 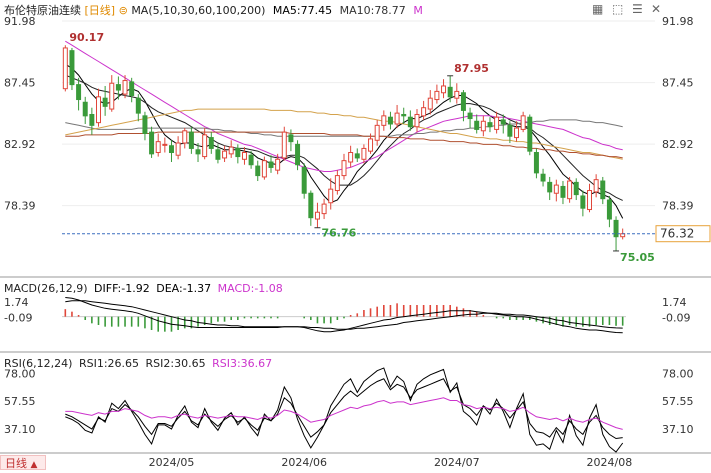 I want to click on ma10-value: MA10:78.77, so click(x=372, y=10).